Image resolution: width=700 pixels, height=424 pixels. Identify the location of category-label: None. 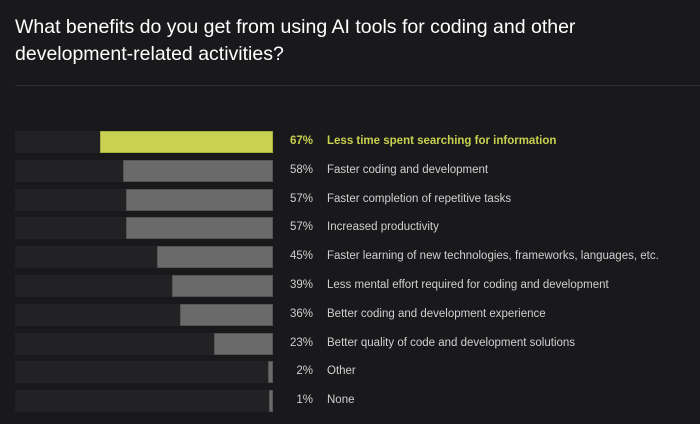
(341, 400).